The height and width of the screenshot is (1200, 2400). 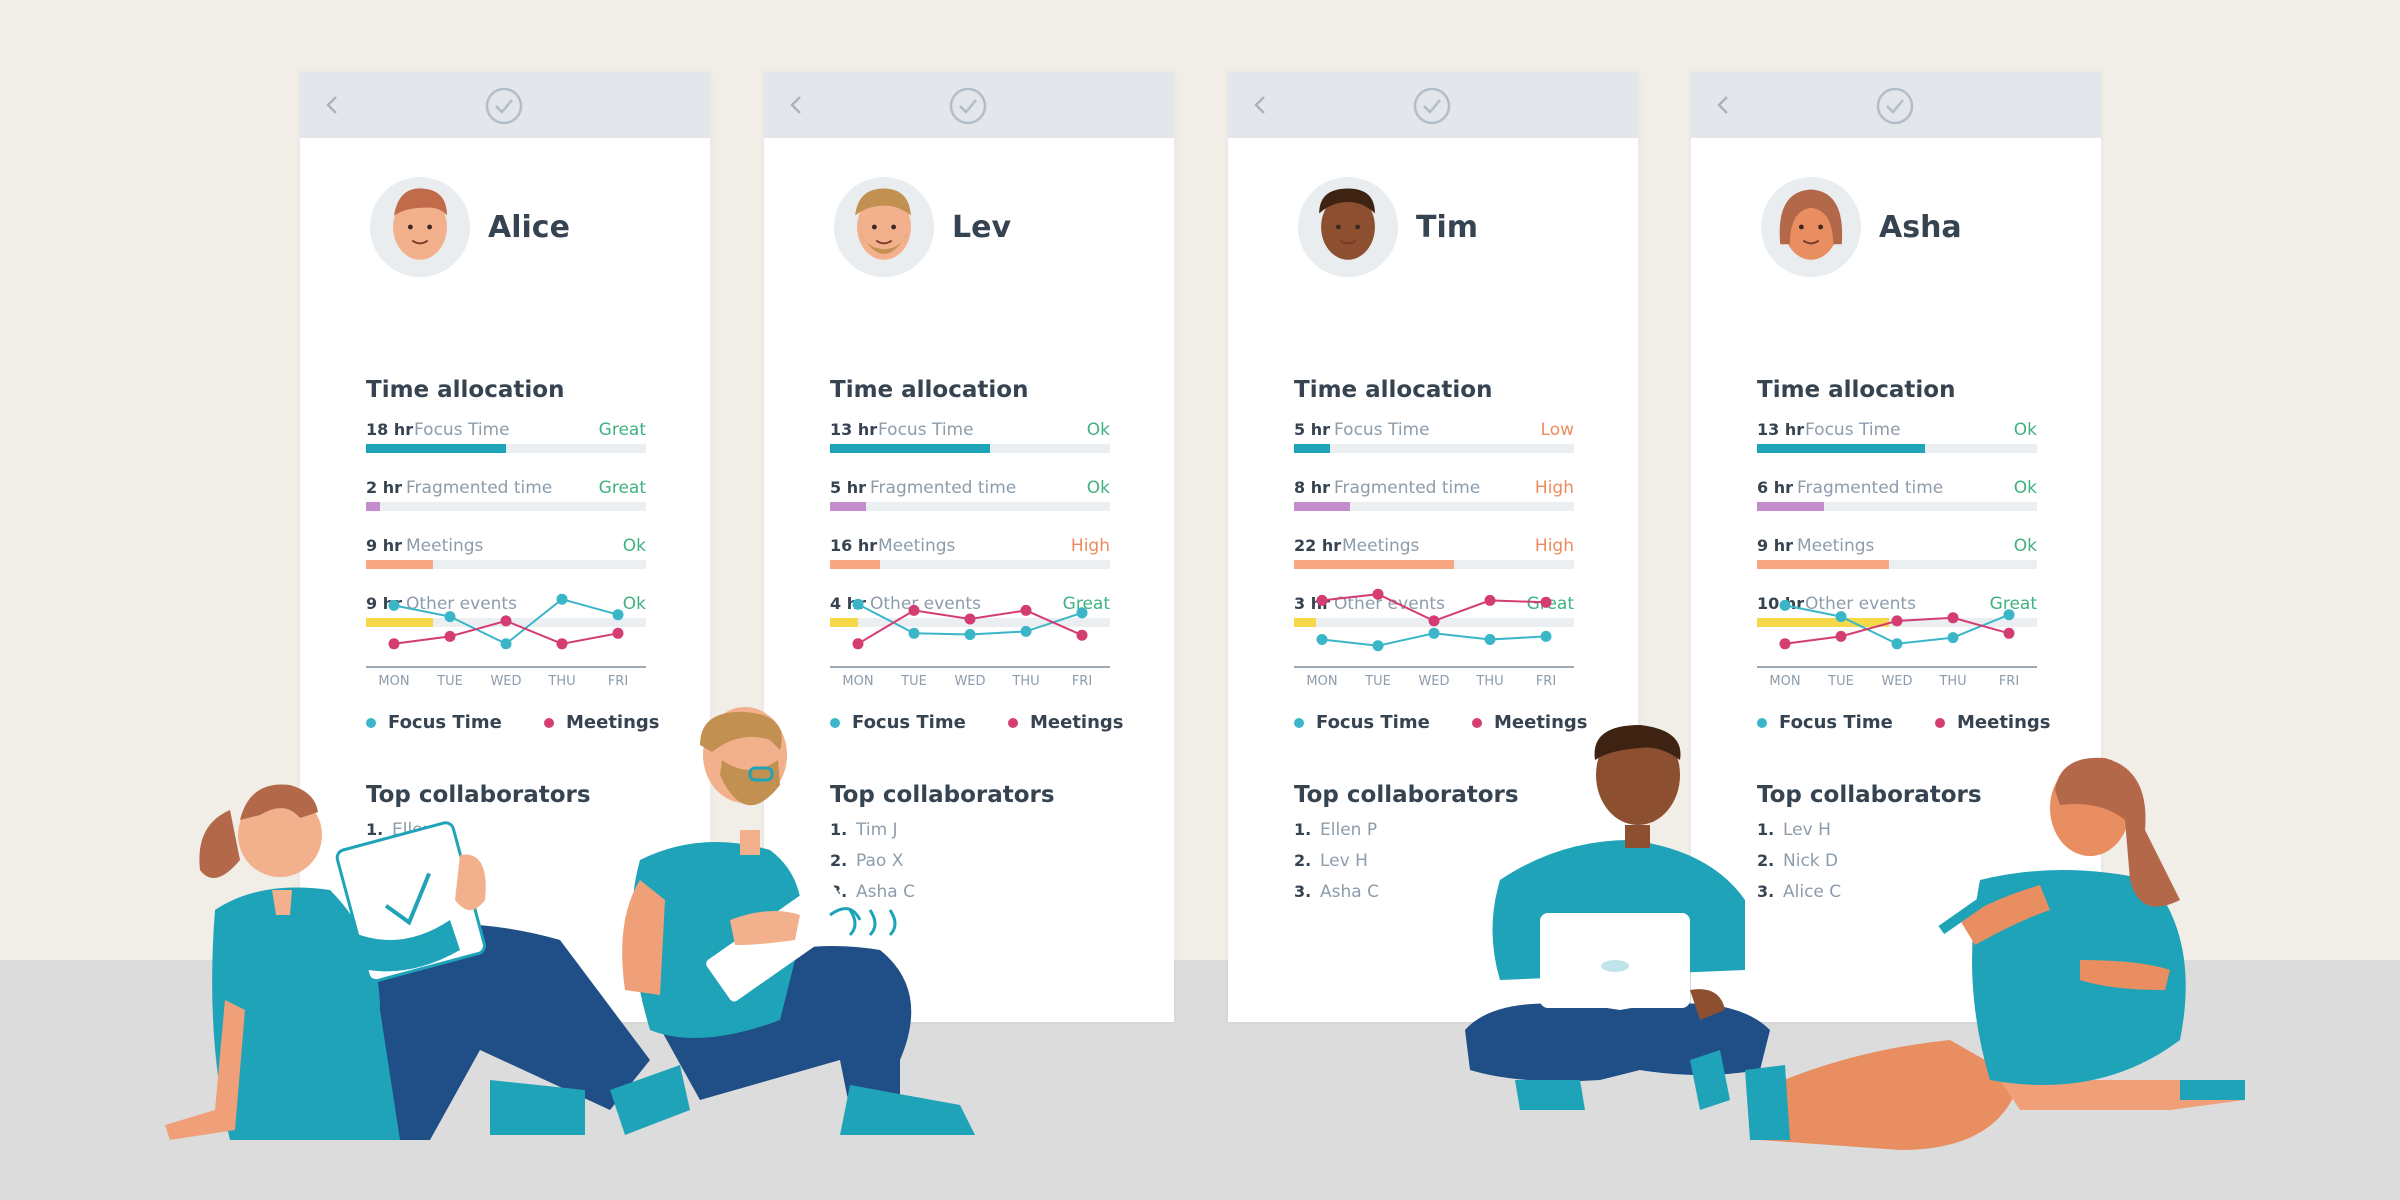 What do you see at coordinates (390, 429) in the screenshot?
I see `metric-hours: 18 hr` at bounding box center [390, 429].